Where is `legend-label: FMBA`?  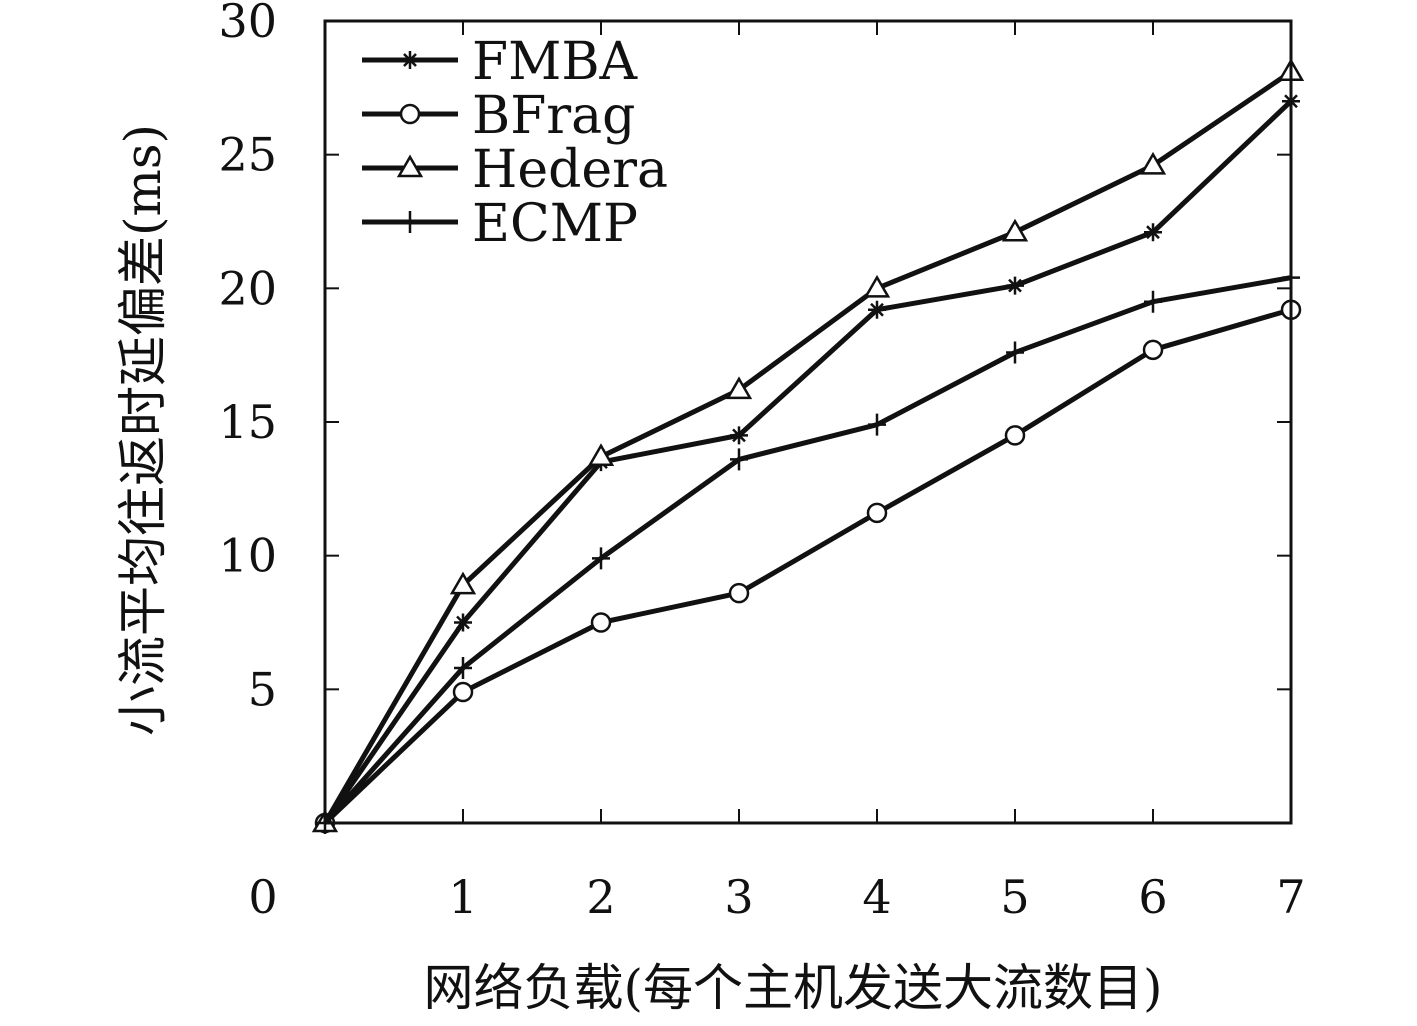 legend-label: FMBA is located at coordinates (555, 62).